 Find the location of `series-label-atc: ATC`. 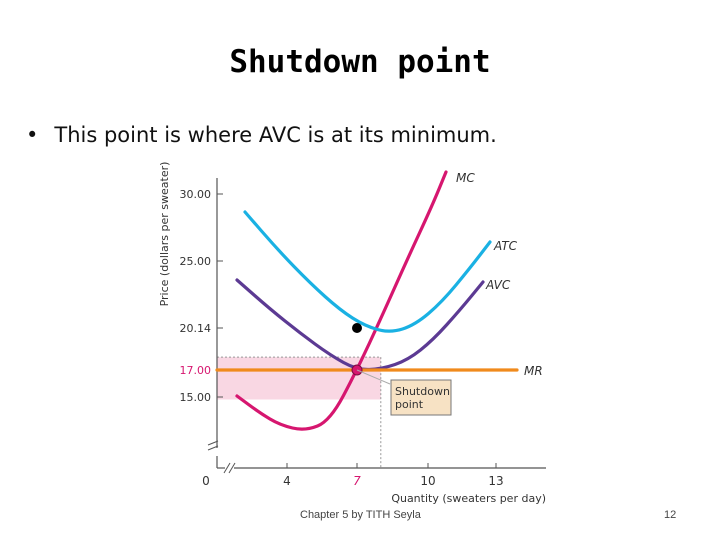

series-label-atc: ATC is located at coordinates (505, 246).